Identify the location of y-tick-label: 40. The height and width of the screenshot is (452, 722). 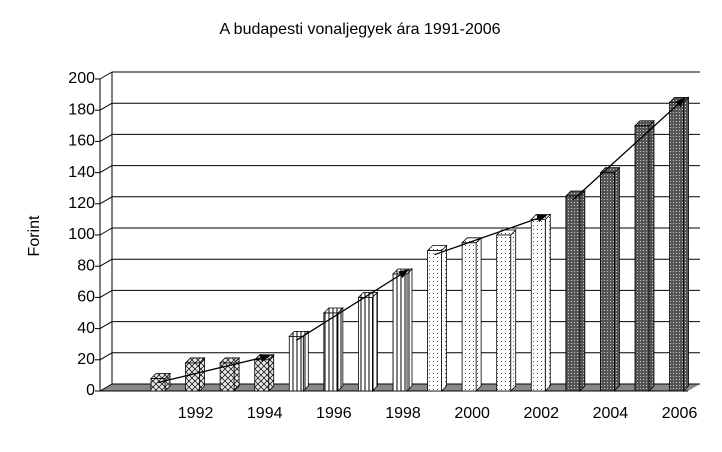
(86, 328).